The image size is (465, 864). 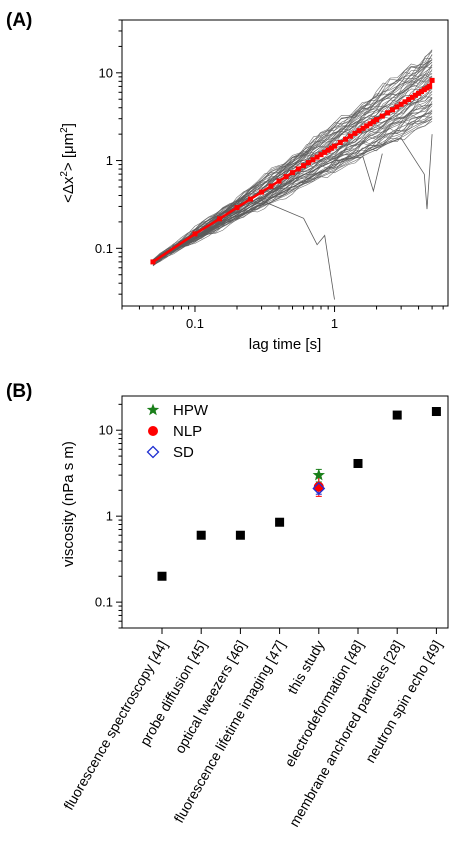 What do you see at coordinates (191, 410) in the screenshot?
I see `legend-entry: HPW` at bounding box center [191, 410].